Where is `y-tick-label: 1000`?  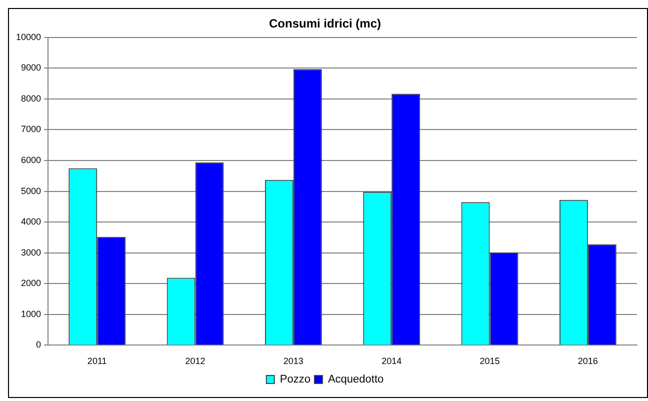 y-tick-label: 1000 is located at coordinates (31, 313).